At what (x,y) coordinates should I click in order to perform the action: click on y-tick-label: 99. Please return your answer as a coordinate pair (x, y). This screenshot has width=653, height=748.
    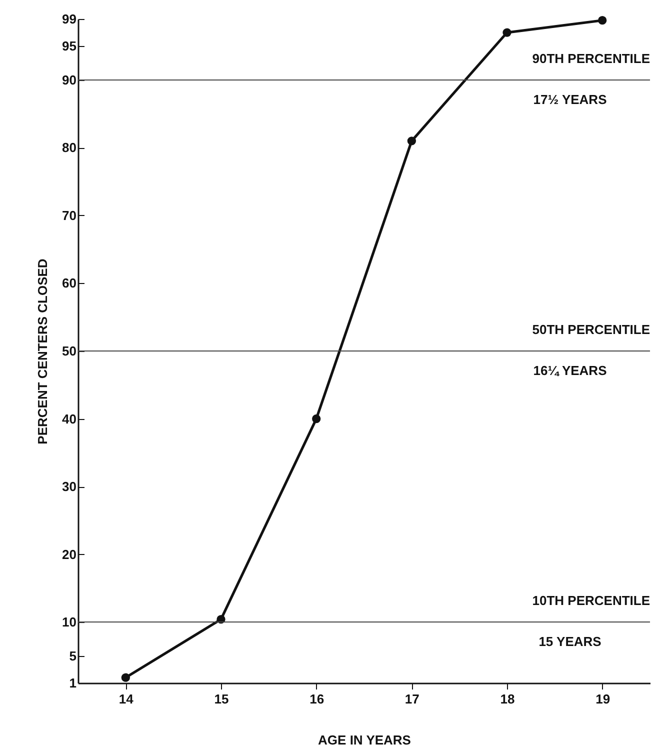
    Looking at the image, I should click on (69, 19).